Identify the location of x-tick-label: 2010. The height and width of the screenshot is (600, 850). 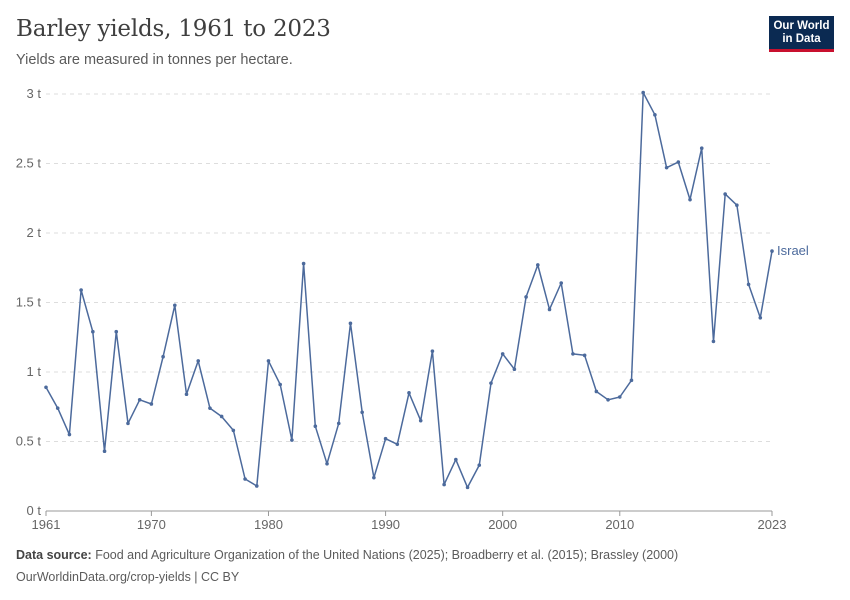
(619, 524).